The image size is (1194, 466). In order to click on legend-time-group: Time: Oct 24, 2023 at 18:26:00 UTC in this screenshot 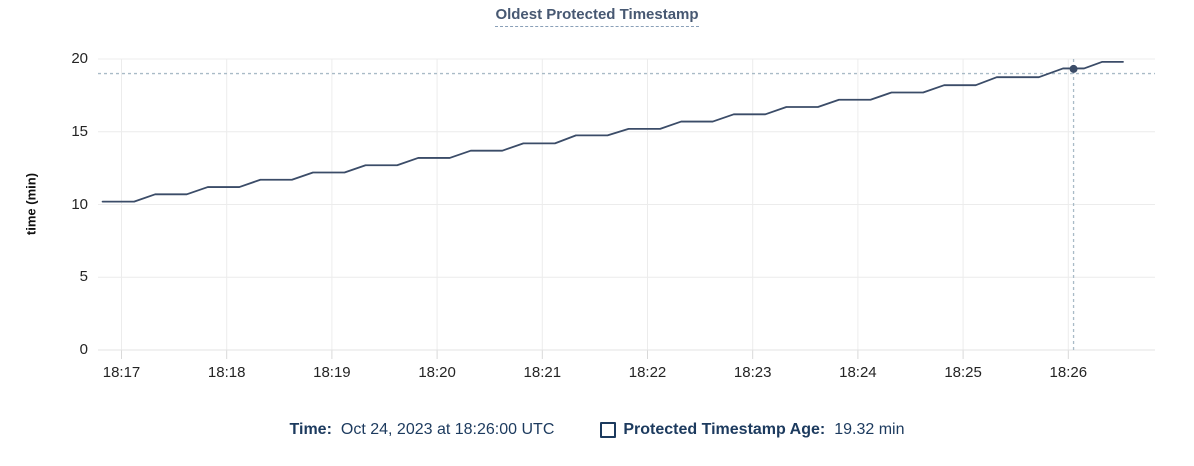, I will do `click(422, 430)`.